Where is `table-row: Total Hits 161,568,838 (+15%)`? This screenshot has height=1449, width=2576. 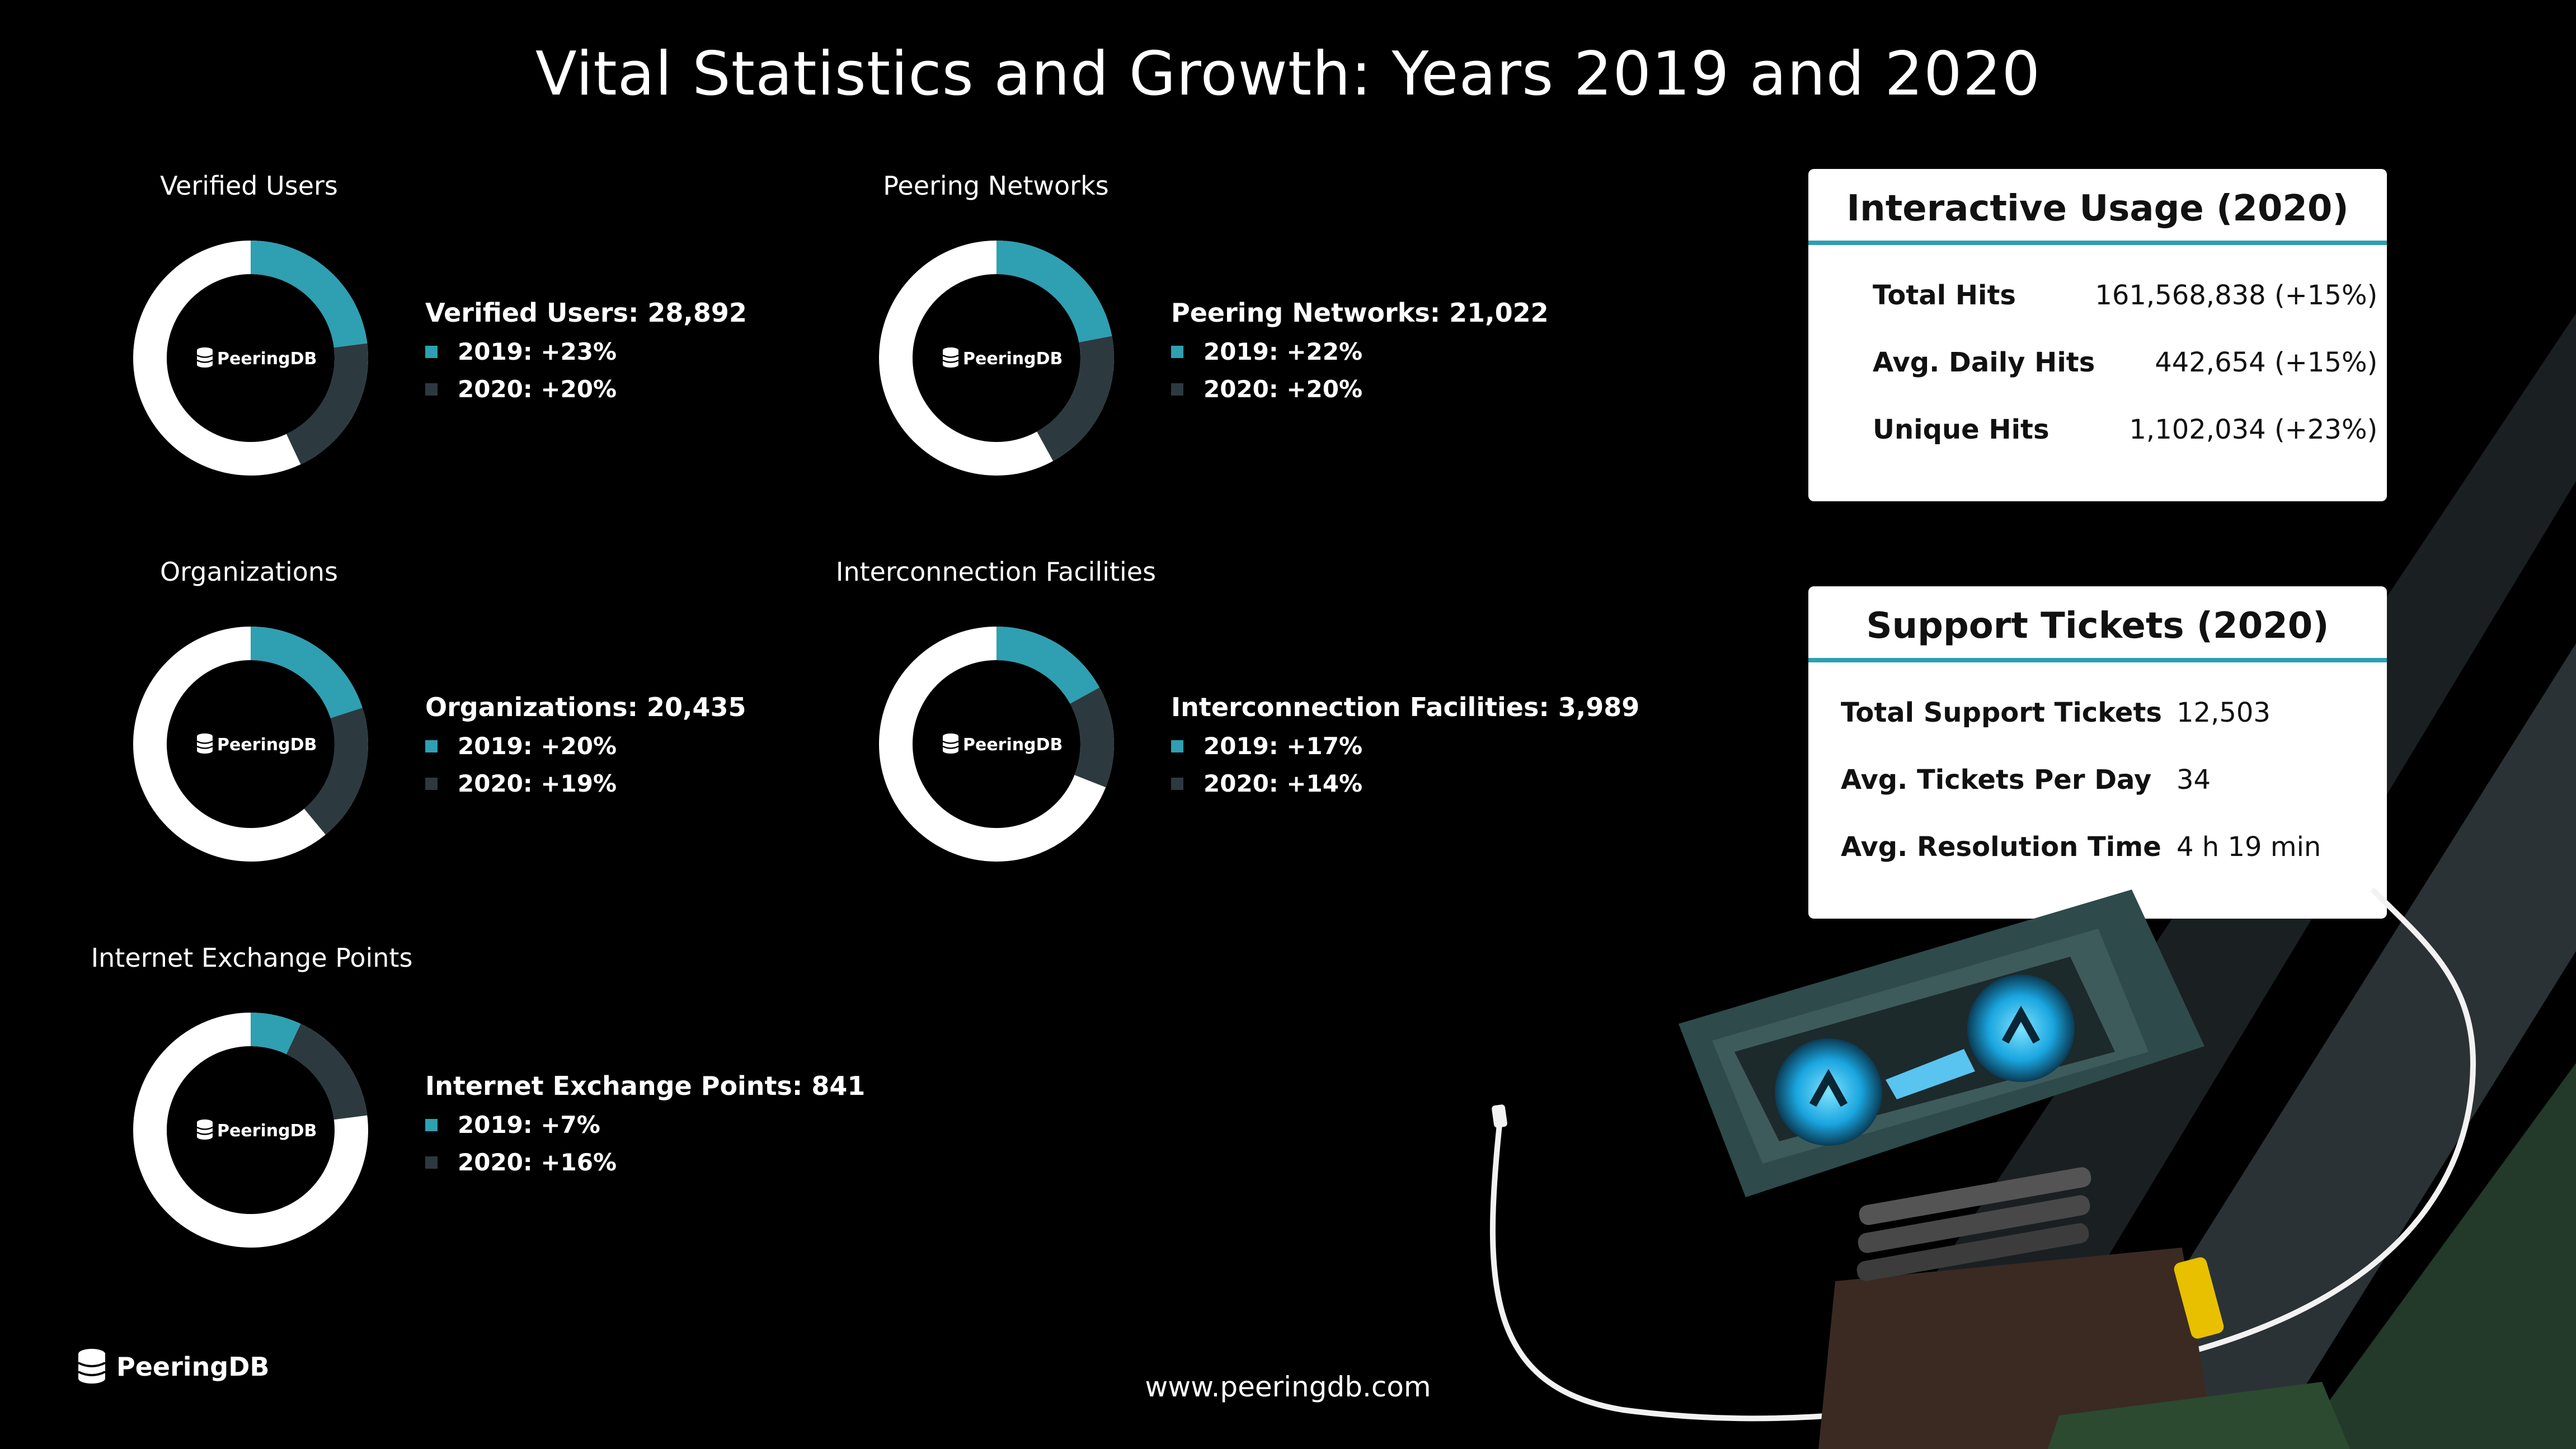
table-row: Total Hits 161,568,838 (+15%) is located at coordinates (2125, 295).